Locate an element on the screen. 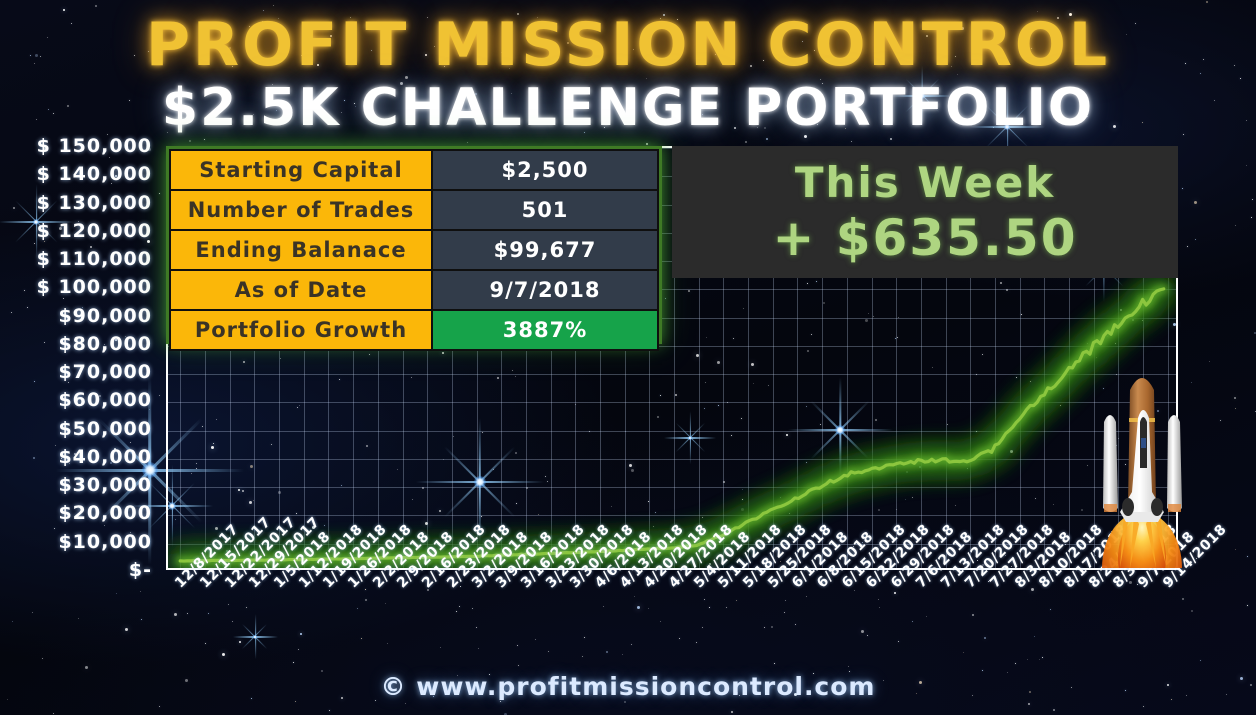  footer-website: © www.profitmissioncontrol.com is located at coordinates (628, 686).